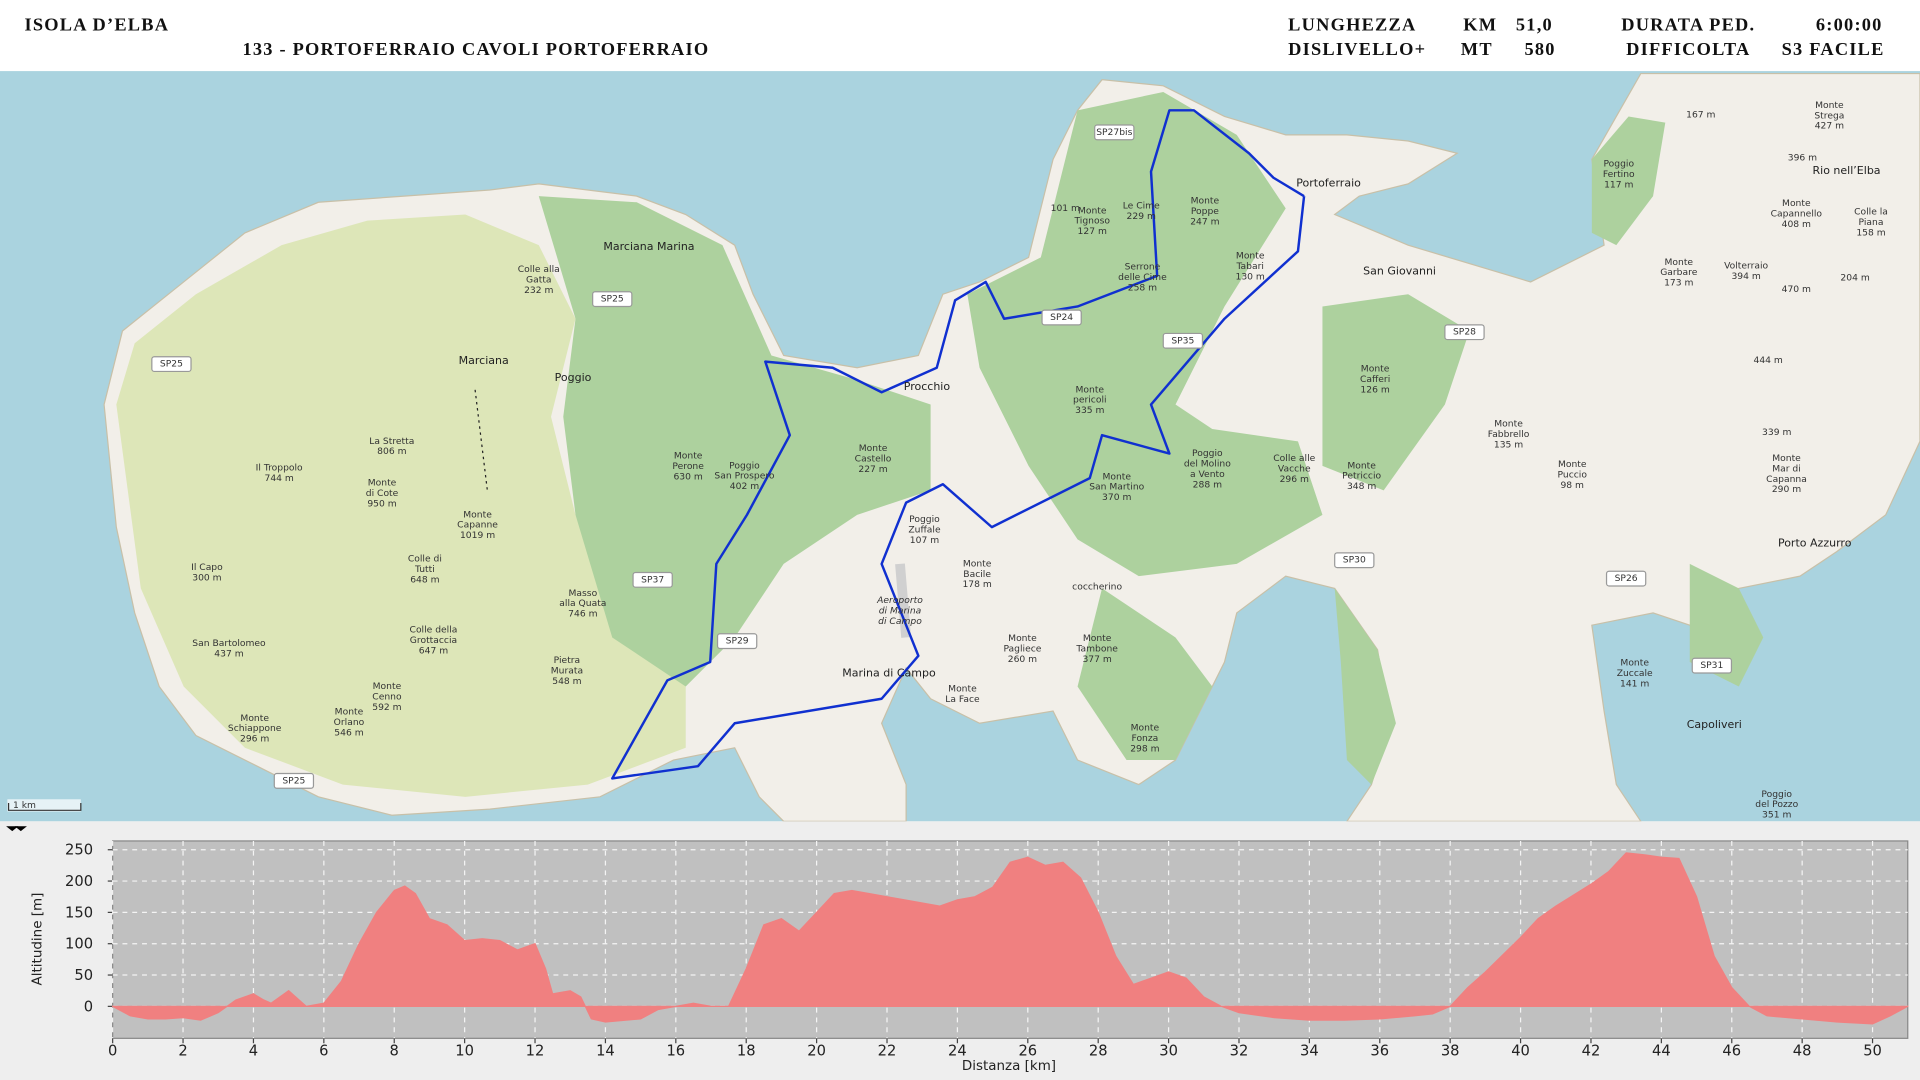  Describe the element at coordinates (1092, 231) in the screenshot. I see `peak-label: 127 m` at that location.